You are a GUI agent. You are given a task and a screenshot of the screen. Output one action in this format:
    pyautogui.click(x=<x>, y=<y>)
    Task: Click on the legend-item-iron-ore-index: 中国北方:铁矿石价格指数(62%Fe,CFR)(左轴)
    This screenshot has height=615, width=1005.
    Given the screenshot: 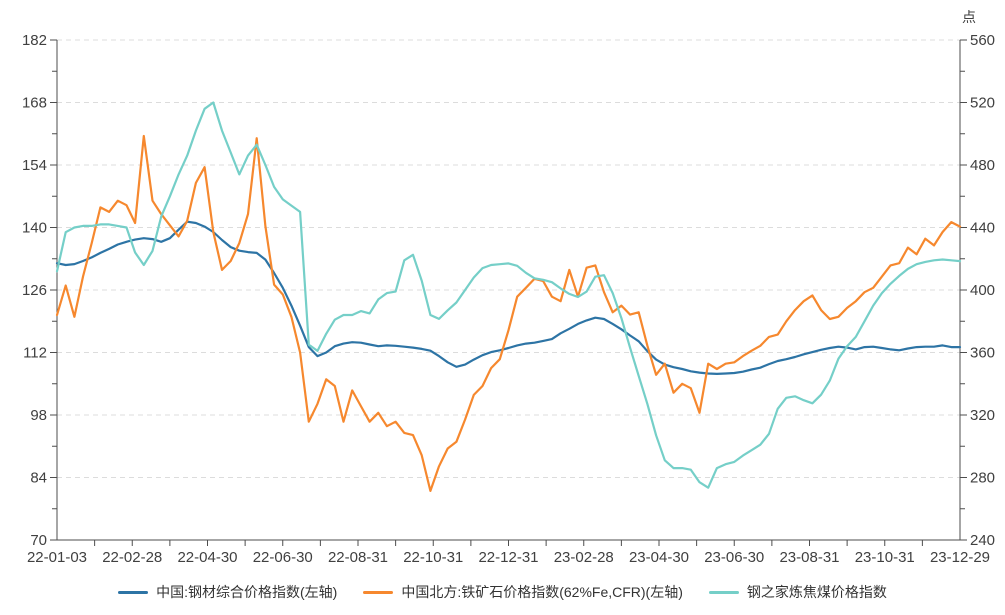 What is the action you would take?
    pyautogui.click(x=523, y=592)
    